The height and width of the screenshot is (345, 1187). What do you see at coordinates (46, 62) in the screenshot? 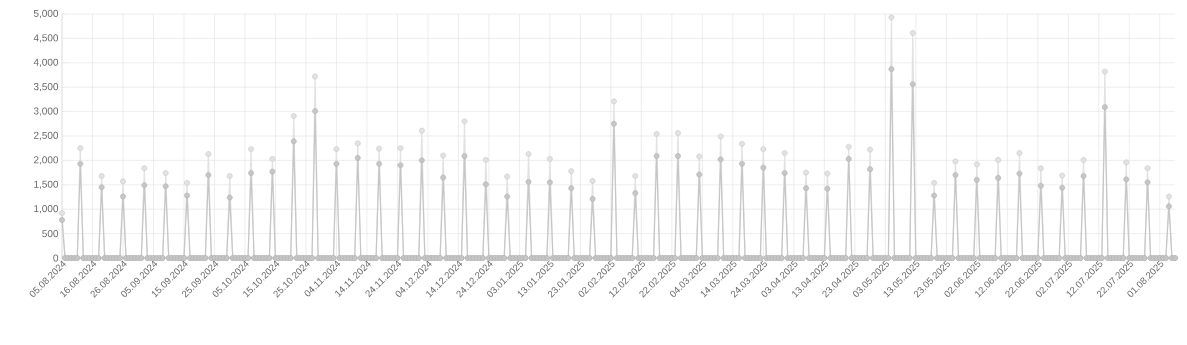
I see `y-tick-label: 4,000` at bounding box center [46, 62].